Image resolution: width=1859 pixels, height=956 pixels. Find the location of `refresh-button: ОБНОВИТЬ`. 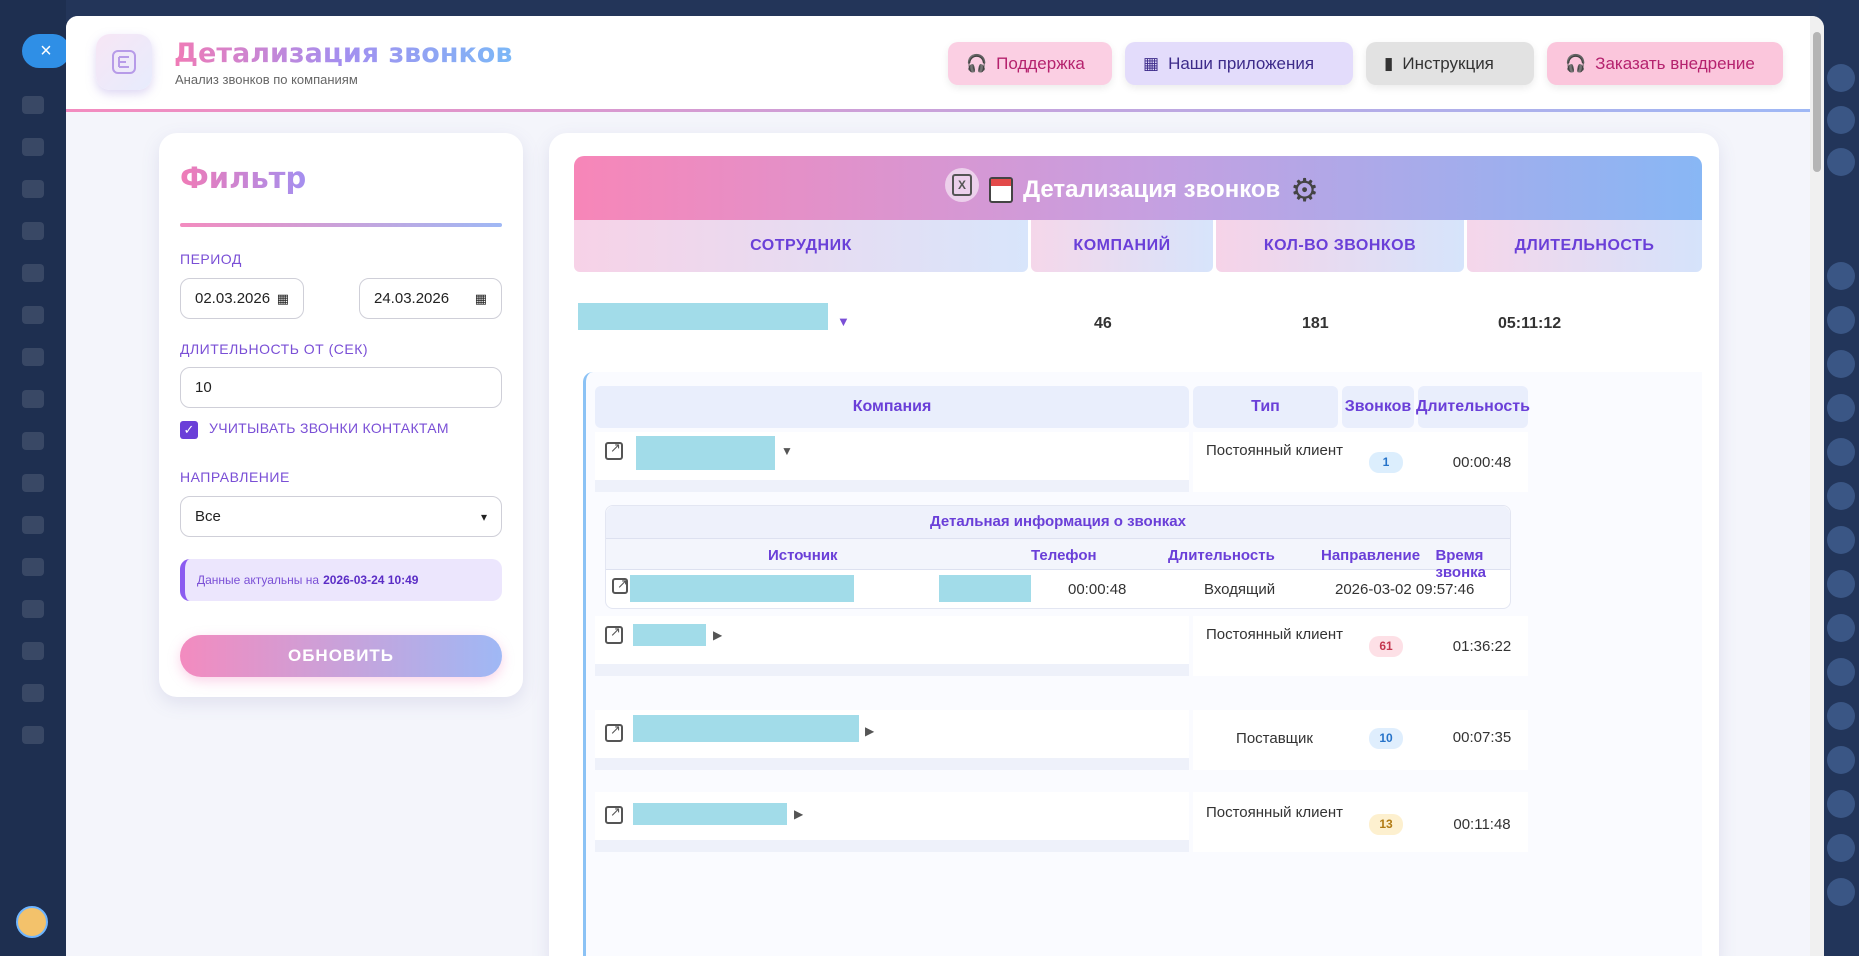

refresh-button: ОБНОВИТЬ is located at coordinates (341, 656).